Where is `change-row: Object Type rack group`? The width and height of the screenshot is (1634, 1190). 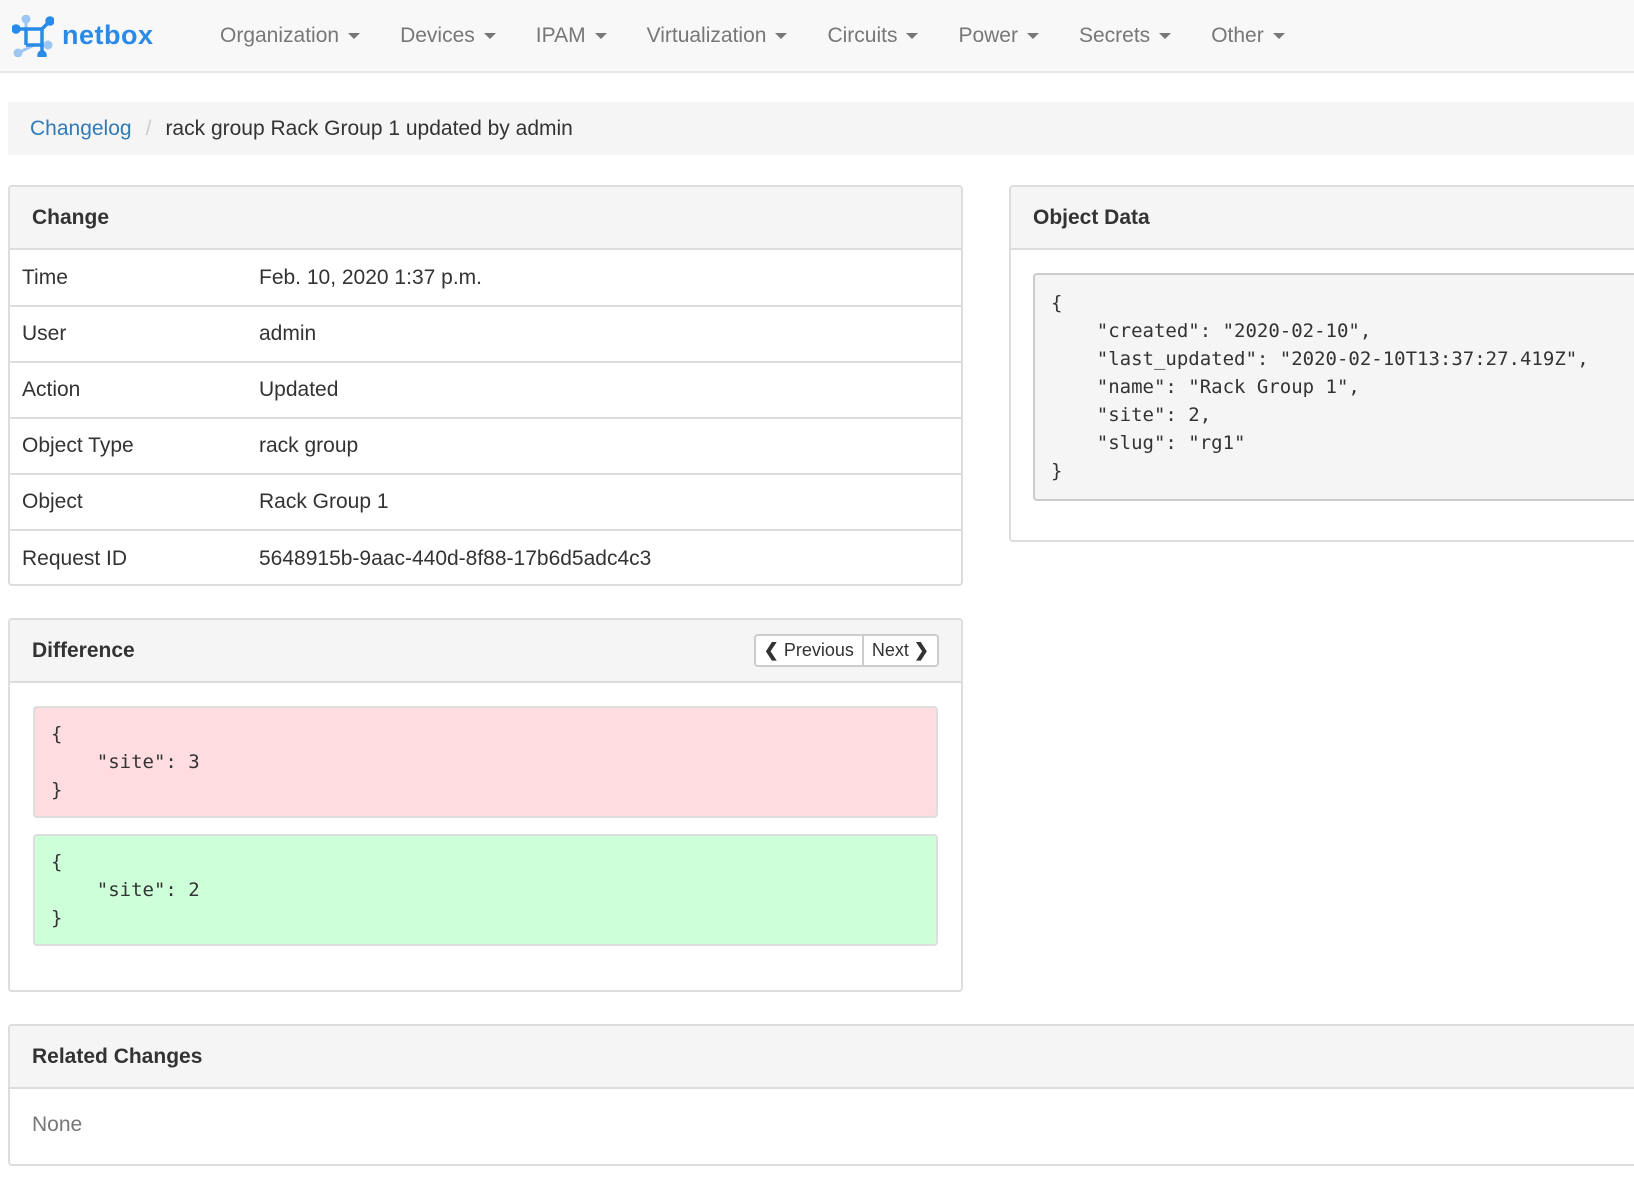 change-row: Object Type rack group is located at coordinates (485, 445).